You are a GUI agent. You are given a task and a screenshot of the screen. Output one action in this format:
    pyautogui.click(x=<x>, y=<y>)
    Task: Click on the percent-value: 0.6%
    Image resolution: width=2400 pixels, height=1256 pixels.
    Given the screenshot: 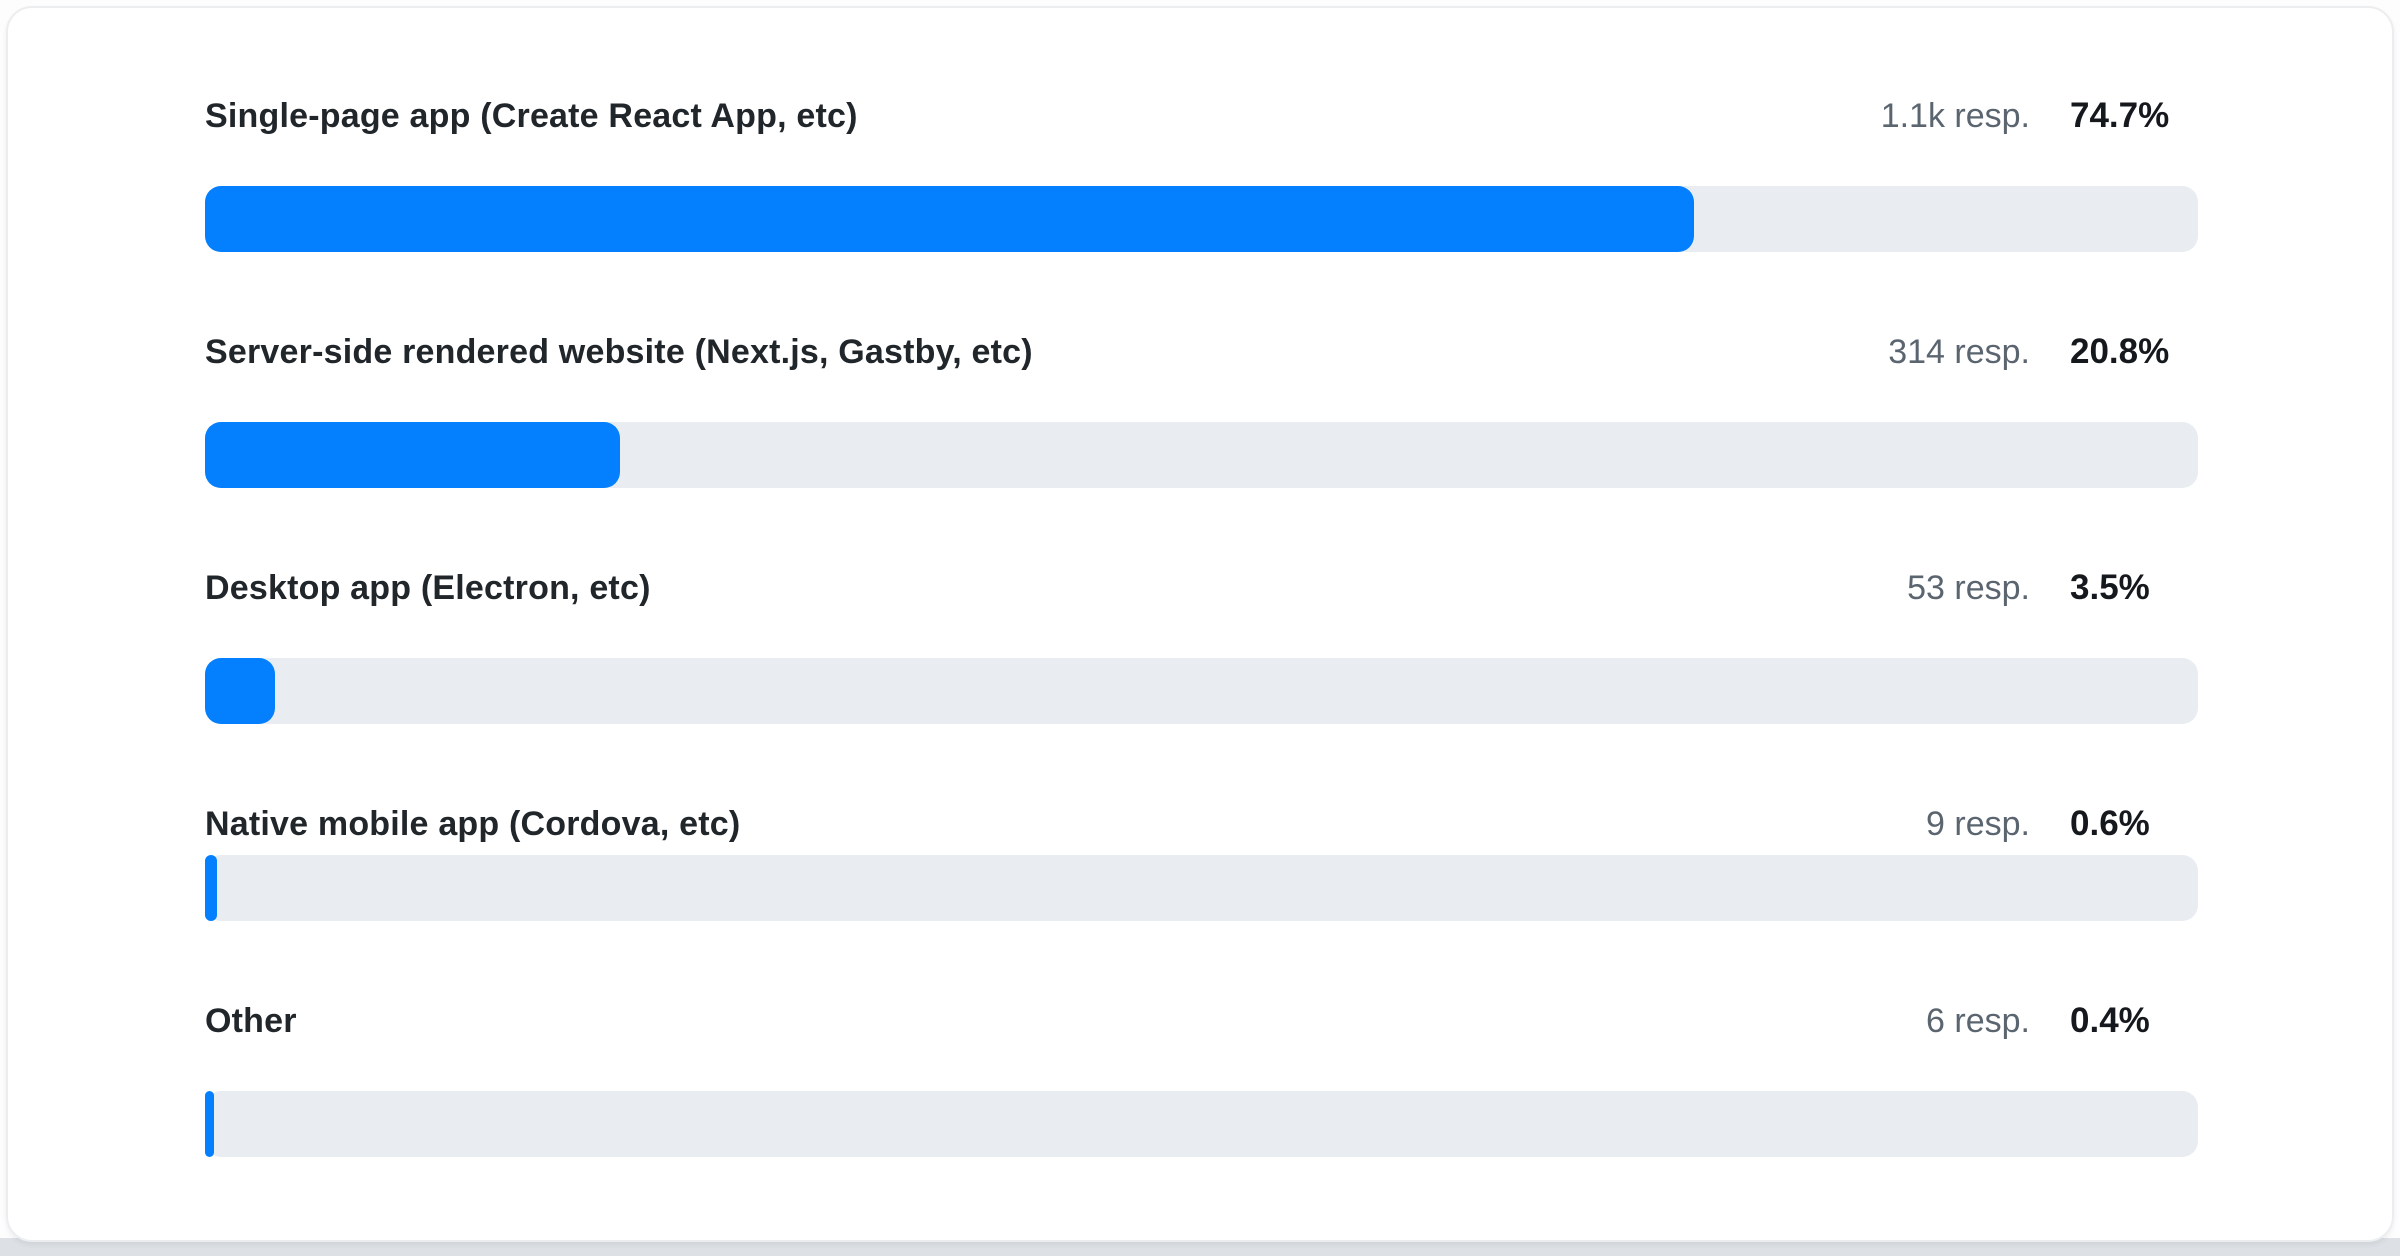 What is the action you would take?
    pyautogui.click(x=2110, y=823)
    